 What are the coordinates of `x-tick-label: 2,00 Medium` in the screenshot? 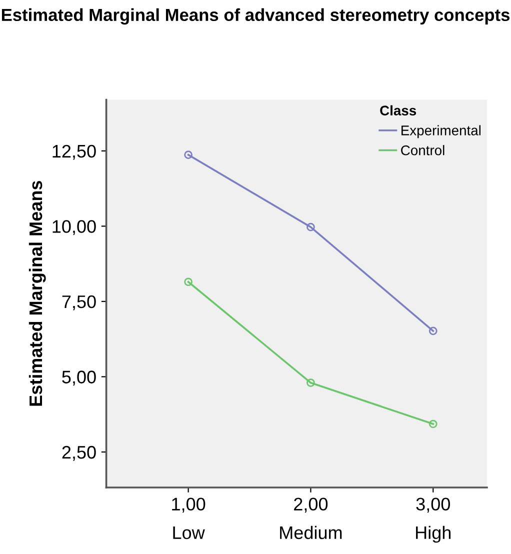 It's located at (311, 519).